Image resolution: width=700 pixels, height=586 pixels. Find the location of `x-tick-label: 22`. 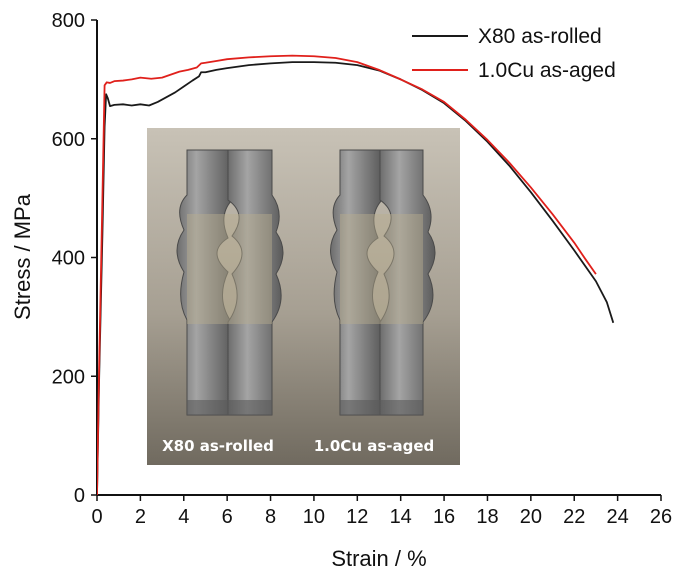

x-tick-label: 22 is located at coordinates (574, 517).